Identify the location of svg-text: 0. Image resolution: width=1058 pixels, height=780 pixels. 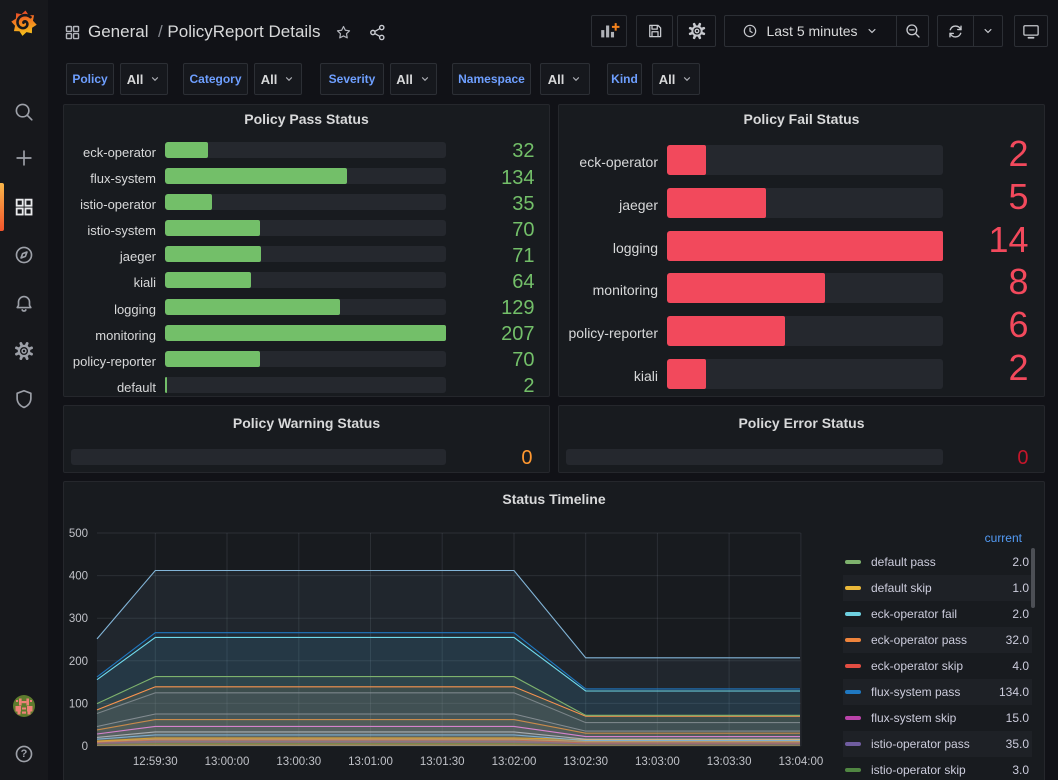
(85, 747).